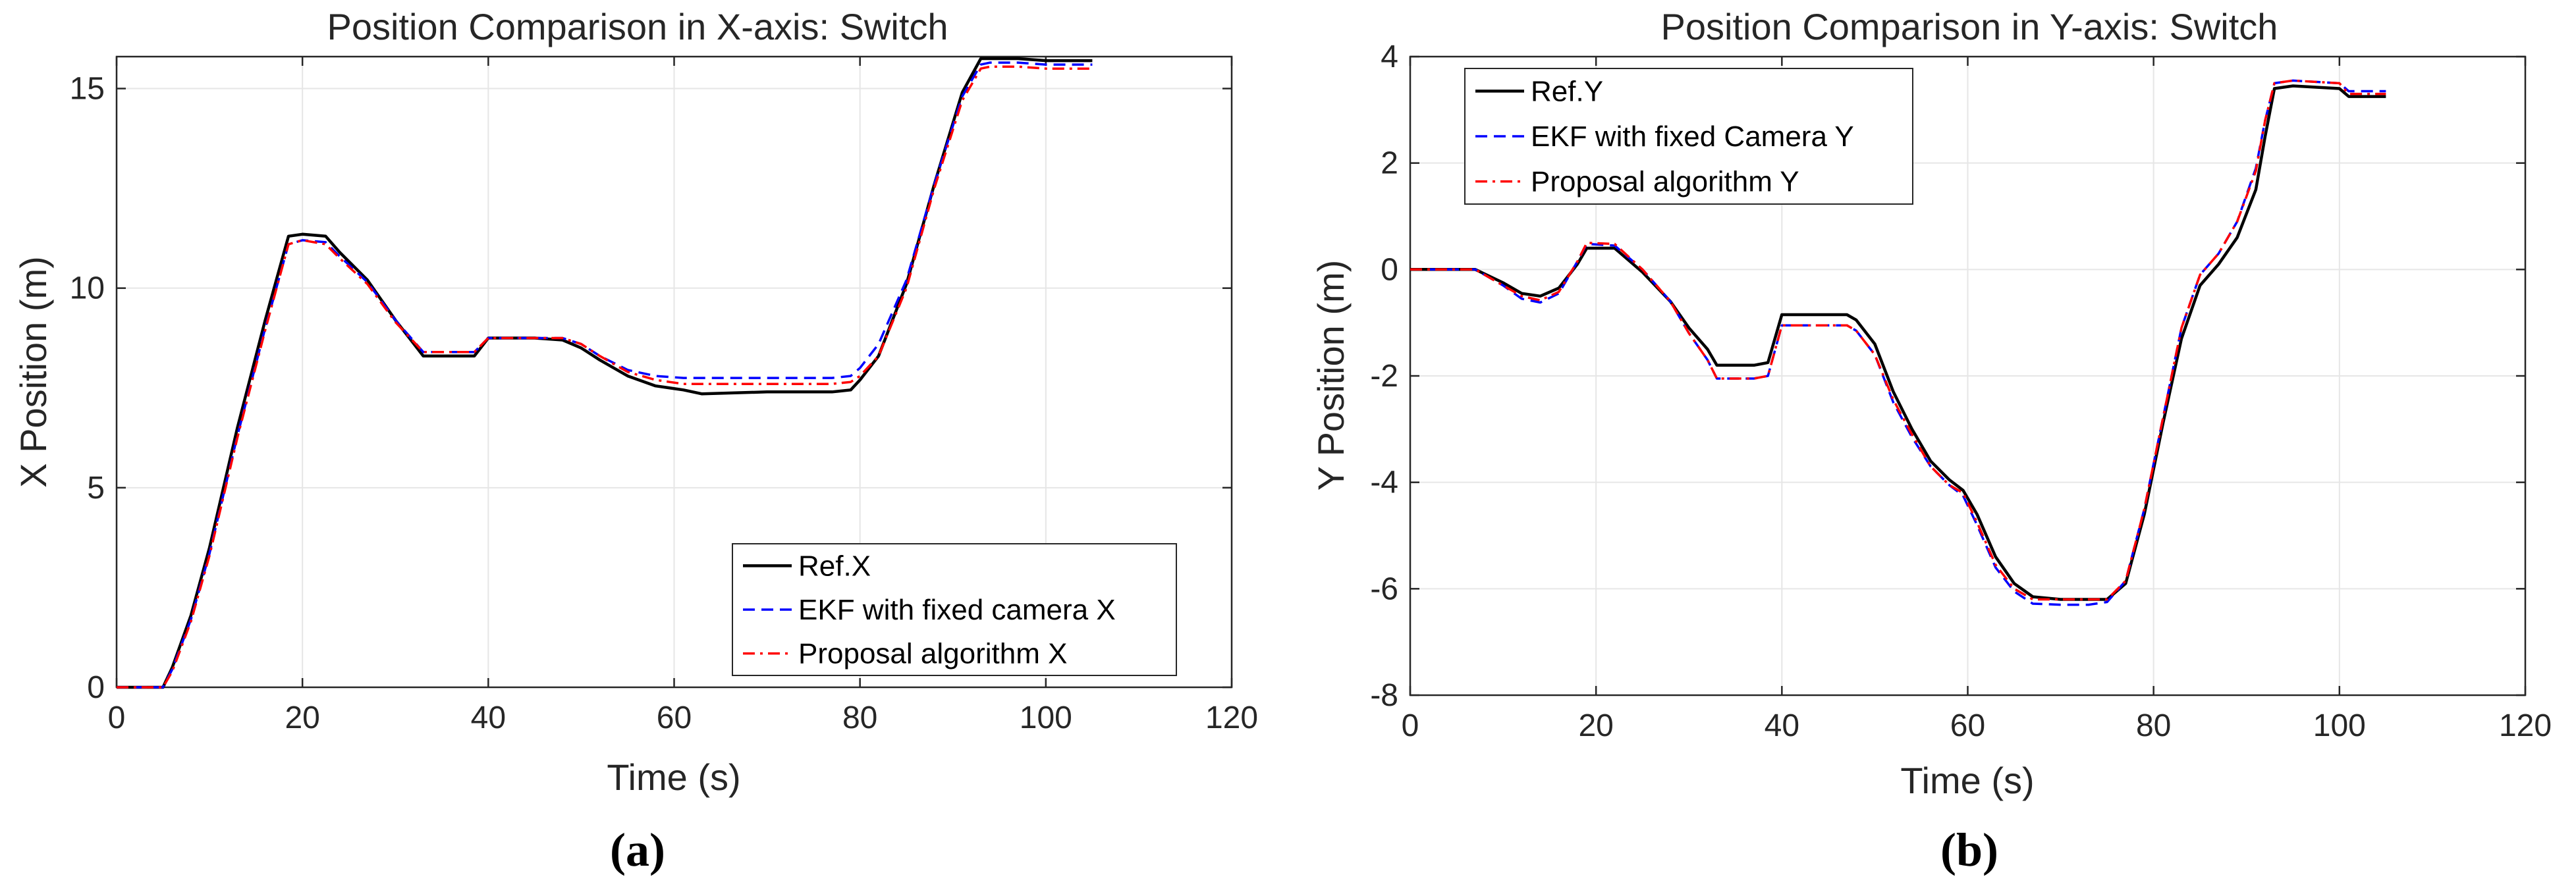  What do you see at coordinates (834, 566) in the screenshot?
I see `legend-label-1: Ref.X` at bounding box center [834, 566].